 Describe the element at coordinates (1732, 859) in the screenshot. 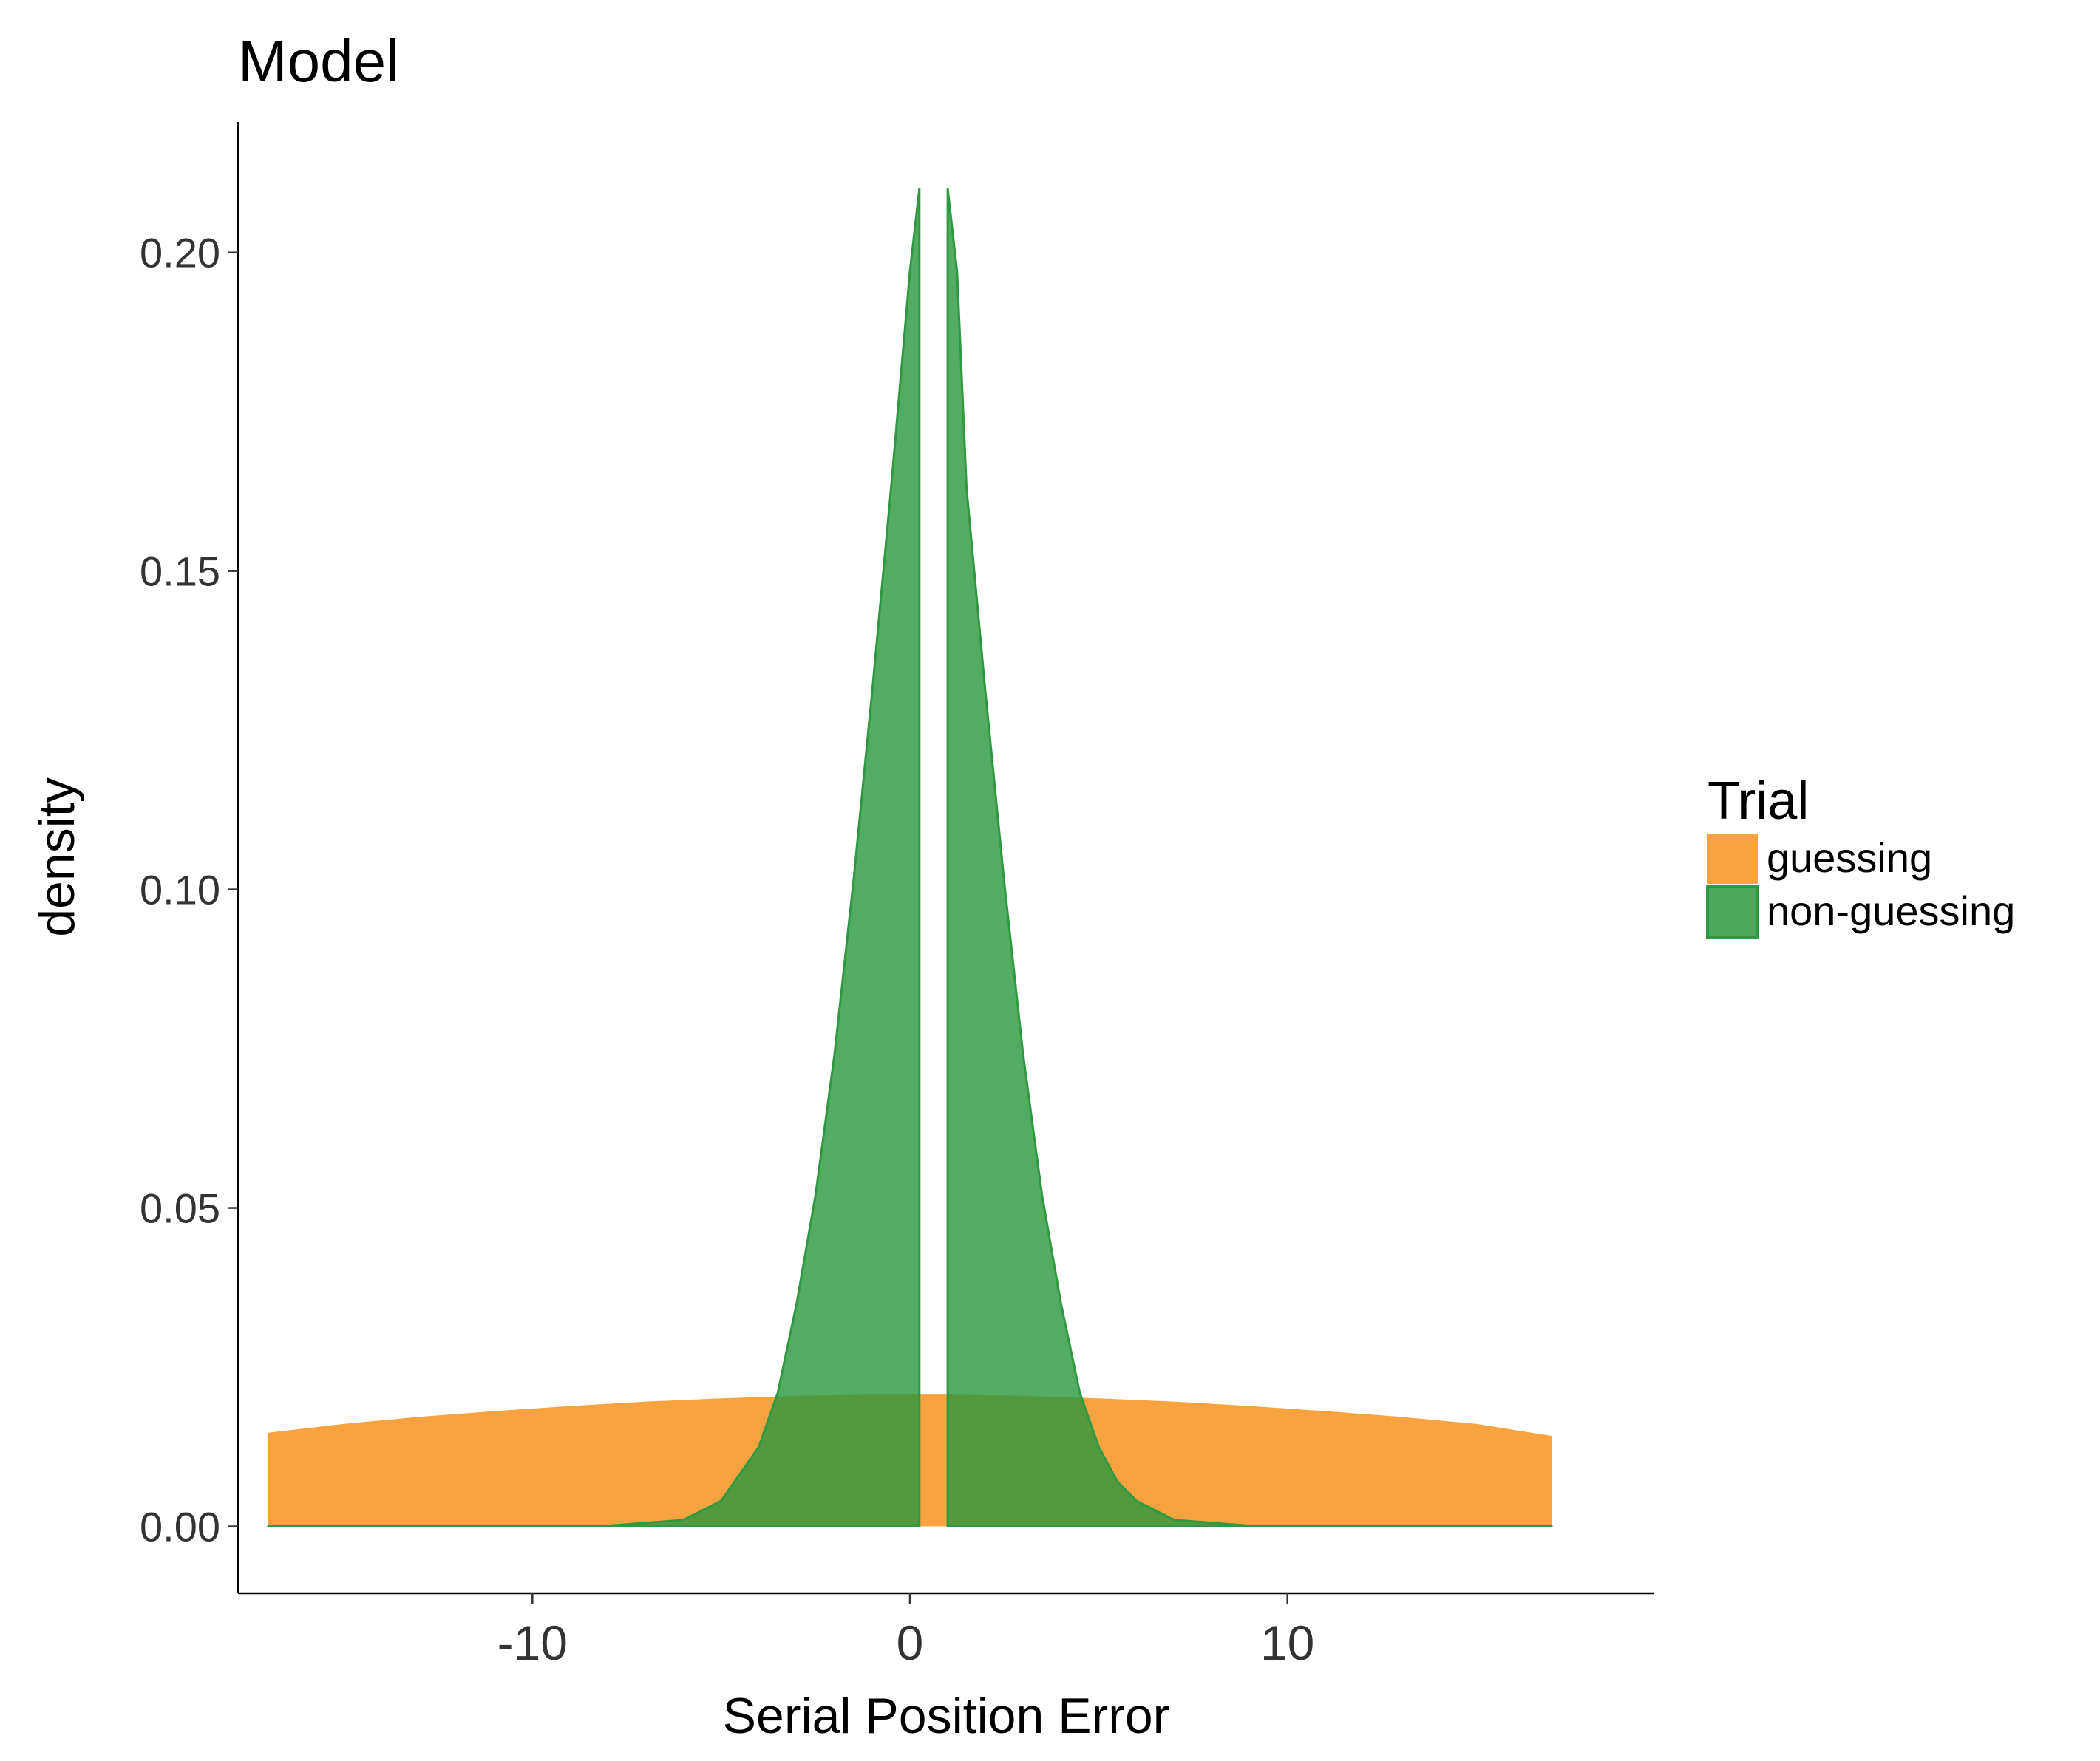

I see `legend-swatch-guessing` at that location.